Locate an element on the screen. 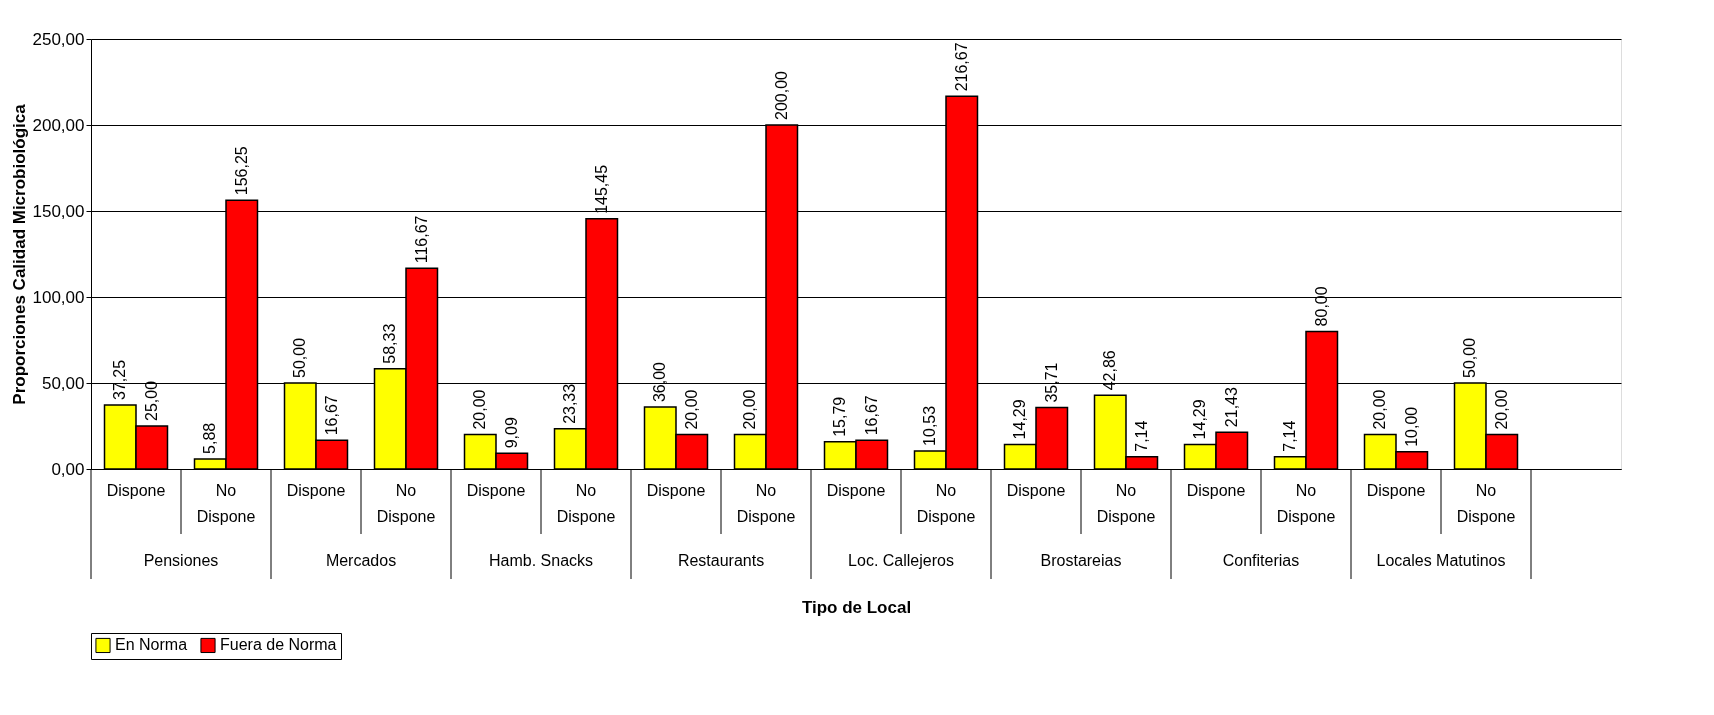 The width and height of the screenshot is (1714, 715). y-tick-label: 0,00 is located at coordinates (68, 469).